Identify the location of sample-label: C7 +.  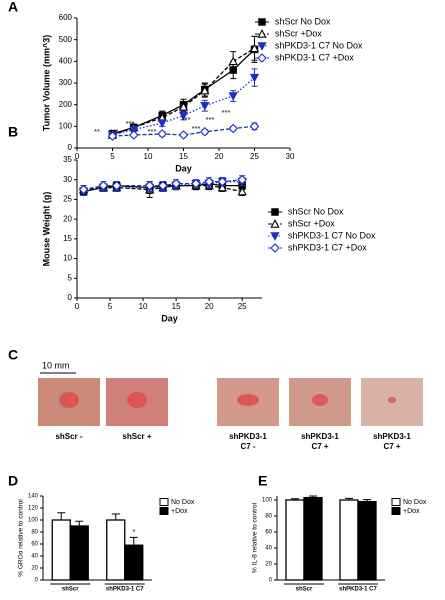
(391, 446).